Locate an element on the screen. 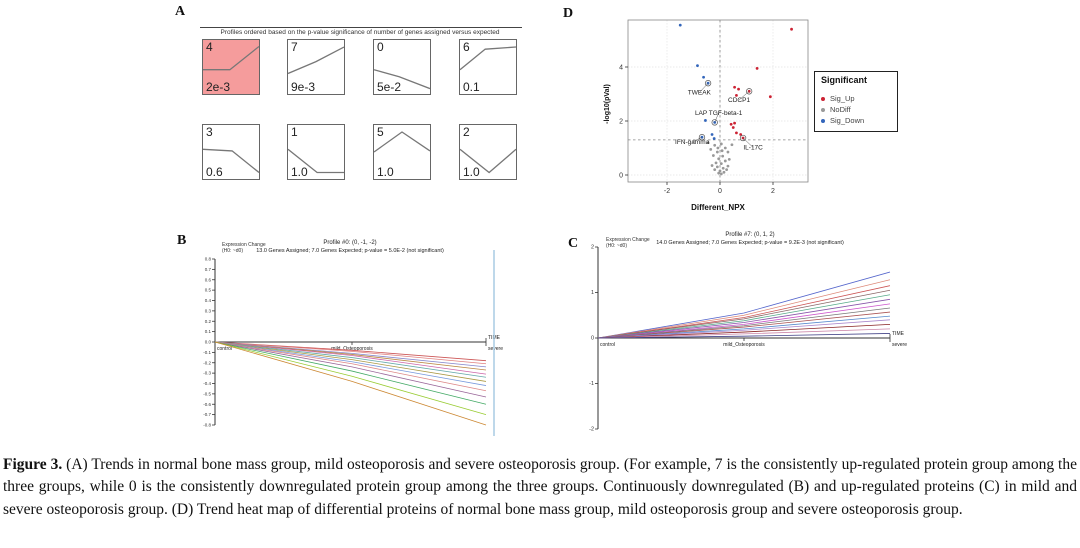  panel-b-profile-title: Profile #0: (0, -1, -2) is located at coordinates (350, 243).